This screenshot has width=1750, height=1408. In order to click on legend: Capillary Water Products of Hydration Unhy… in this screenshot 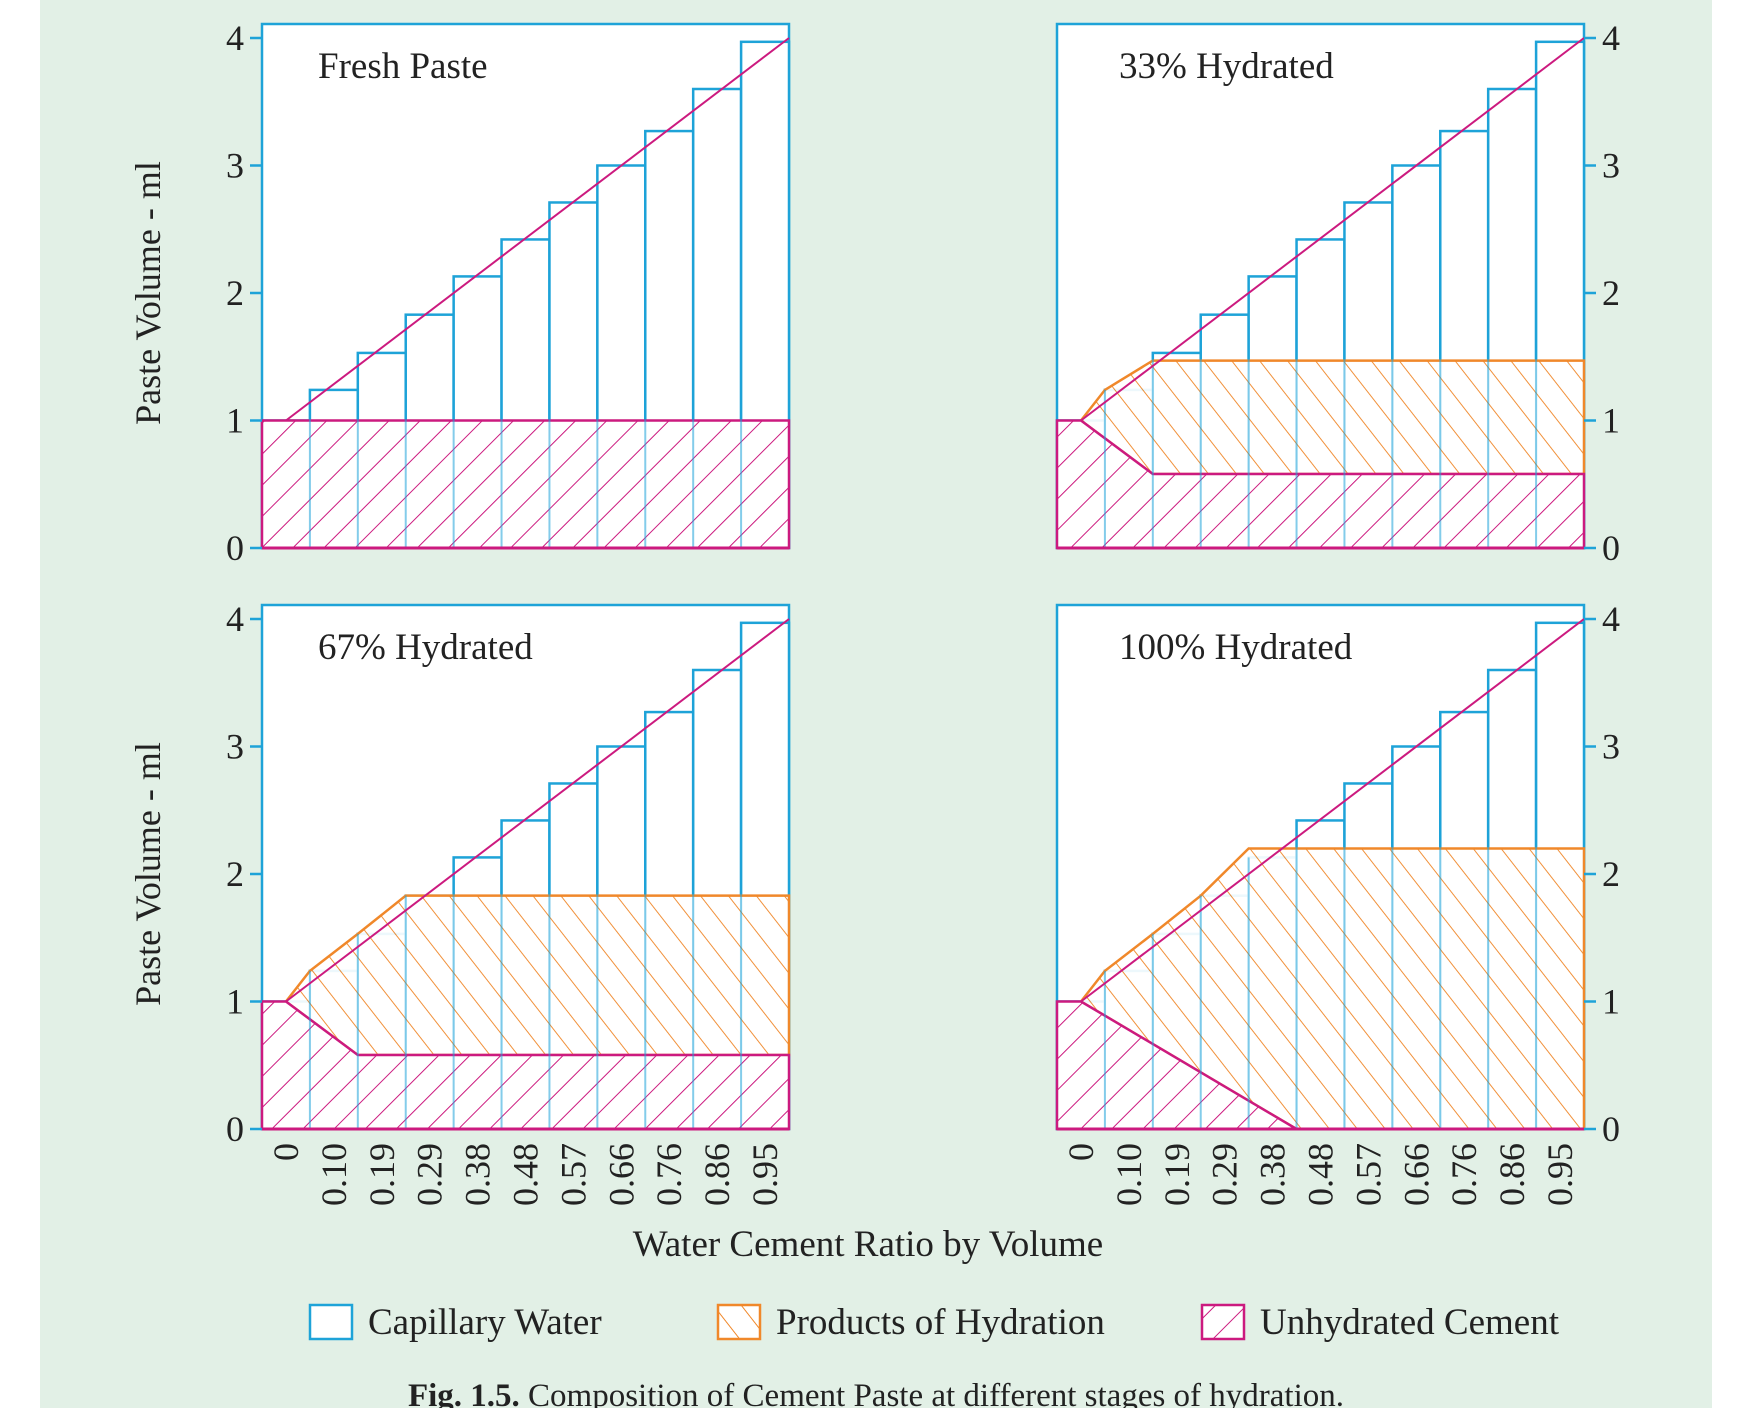, I will do `click(934, 1322)`.